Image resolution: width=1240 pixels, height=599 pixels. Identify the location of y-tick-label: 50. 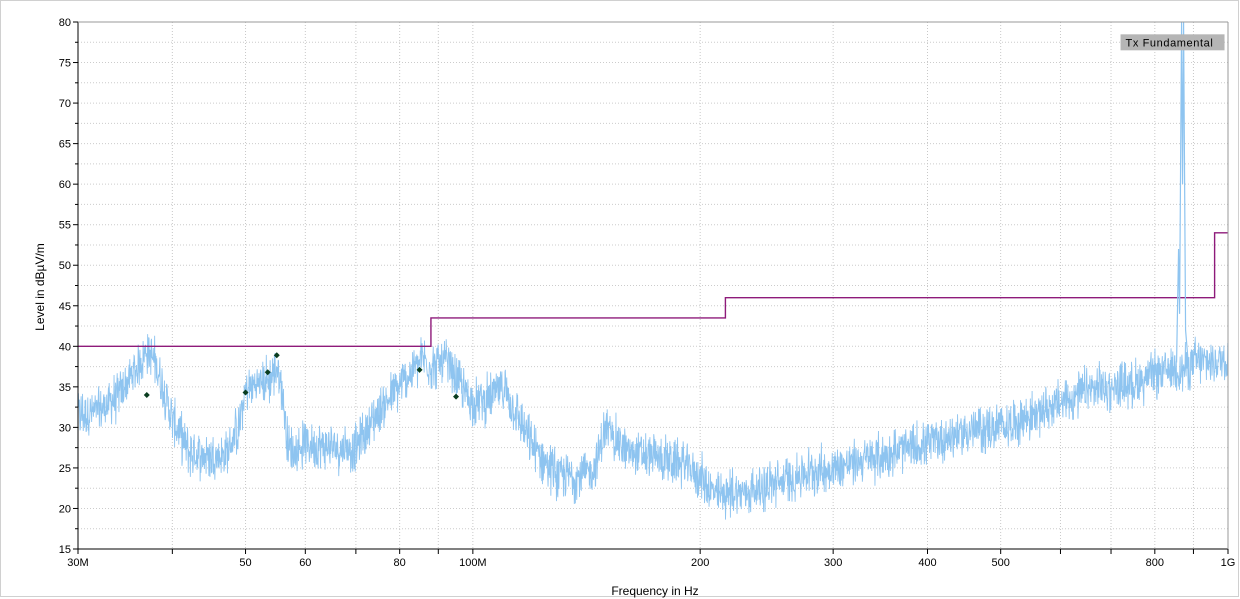
(65, 266).